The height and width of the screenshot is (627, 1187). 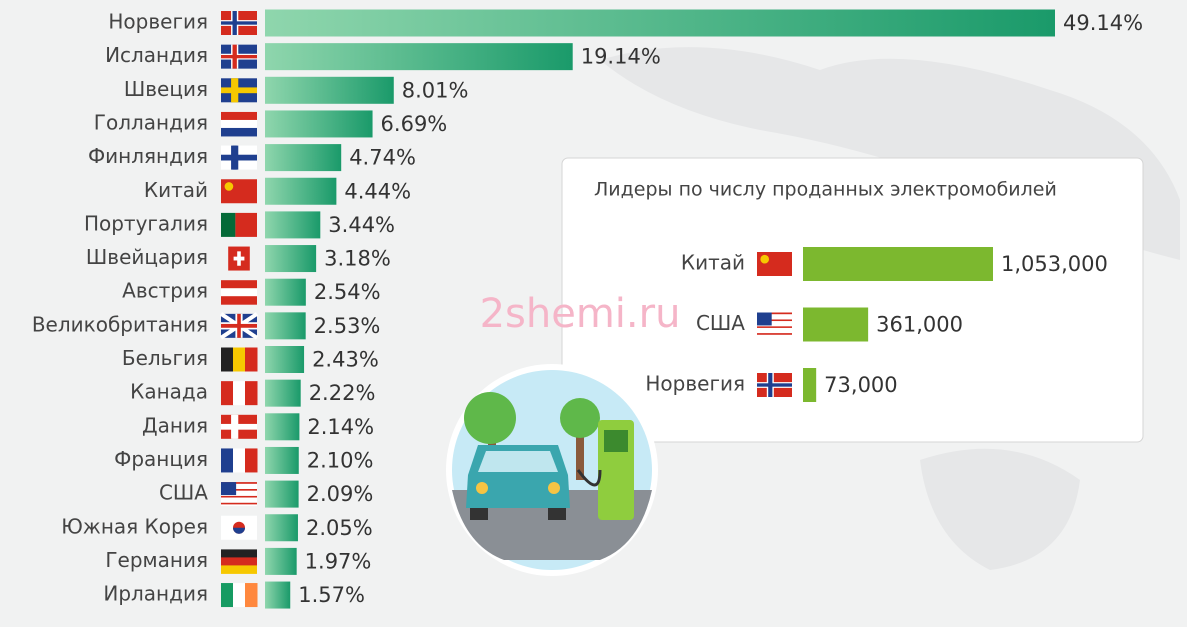 I want to click on category-label: Голландия, so click(x=151, y=122).